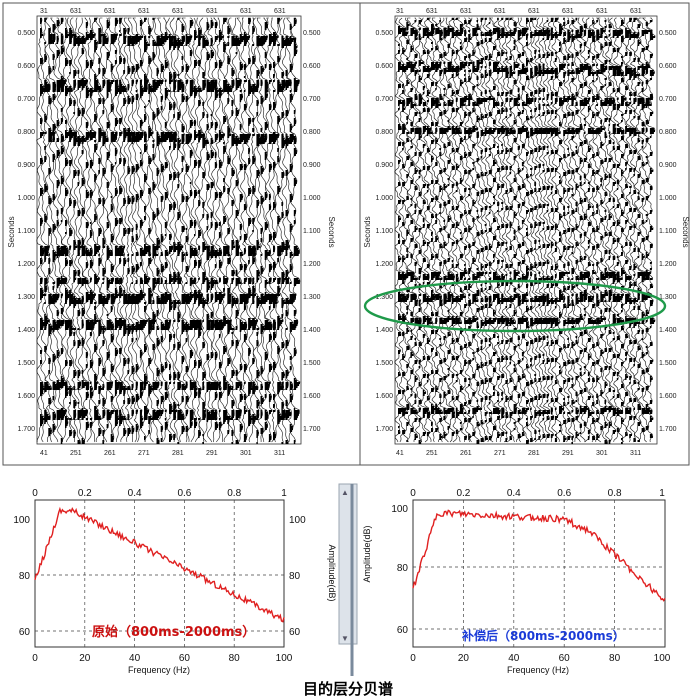  What do you see at coordinates (568, 453) in the screenshot?
I see `bottom-tick: 291` at bounding box center [568, 453].